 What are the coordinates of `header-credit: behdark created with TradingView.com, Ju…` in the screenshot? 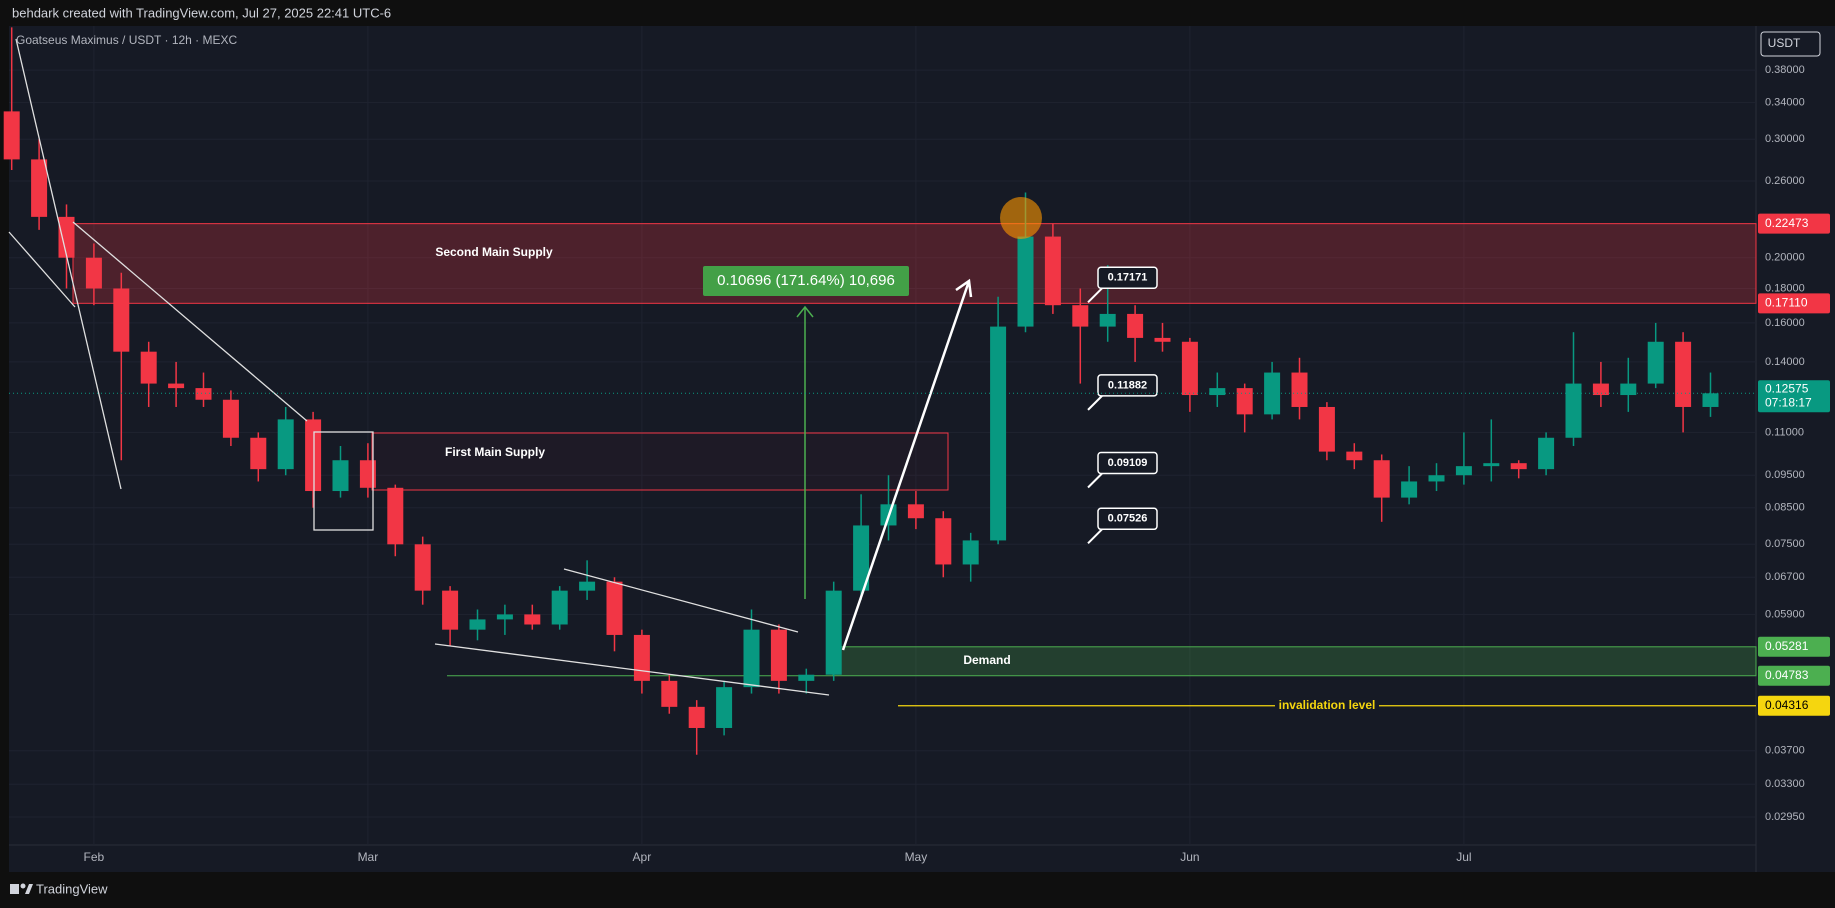 It's located at (201, 12).